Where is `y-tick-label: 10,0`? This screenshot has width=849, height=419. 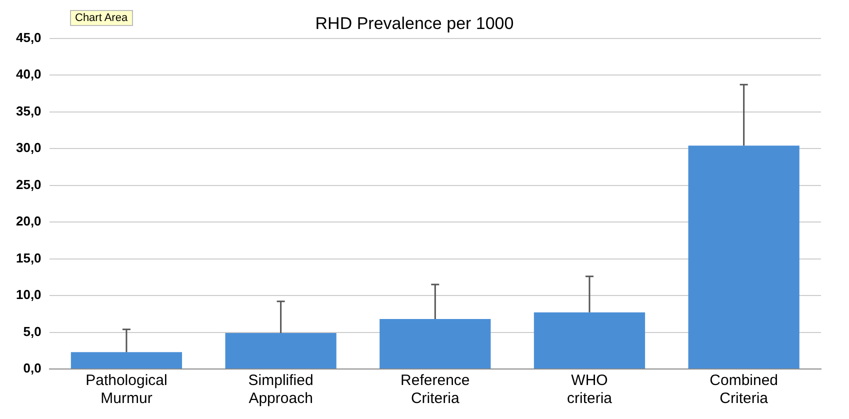
y-tick-label: 10,0 is located at coordinates (29, 294).